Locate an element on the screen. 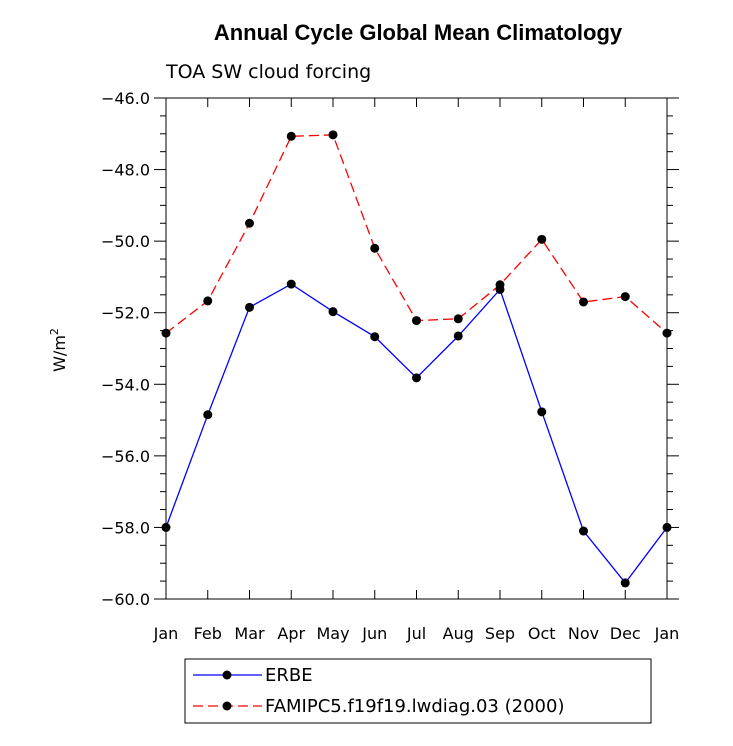  x-tick-label: Aug is located at coordinates (458, 633).